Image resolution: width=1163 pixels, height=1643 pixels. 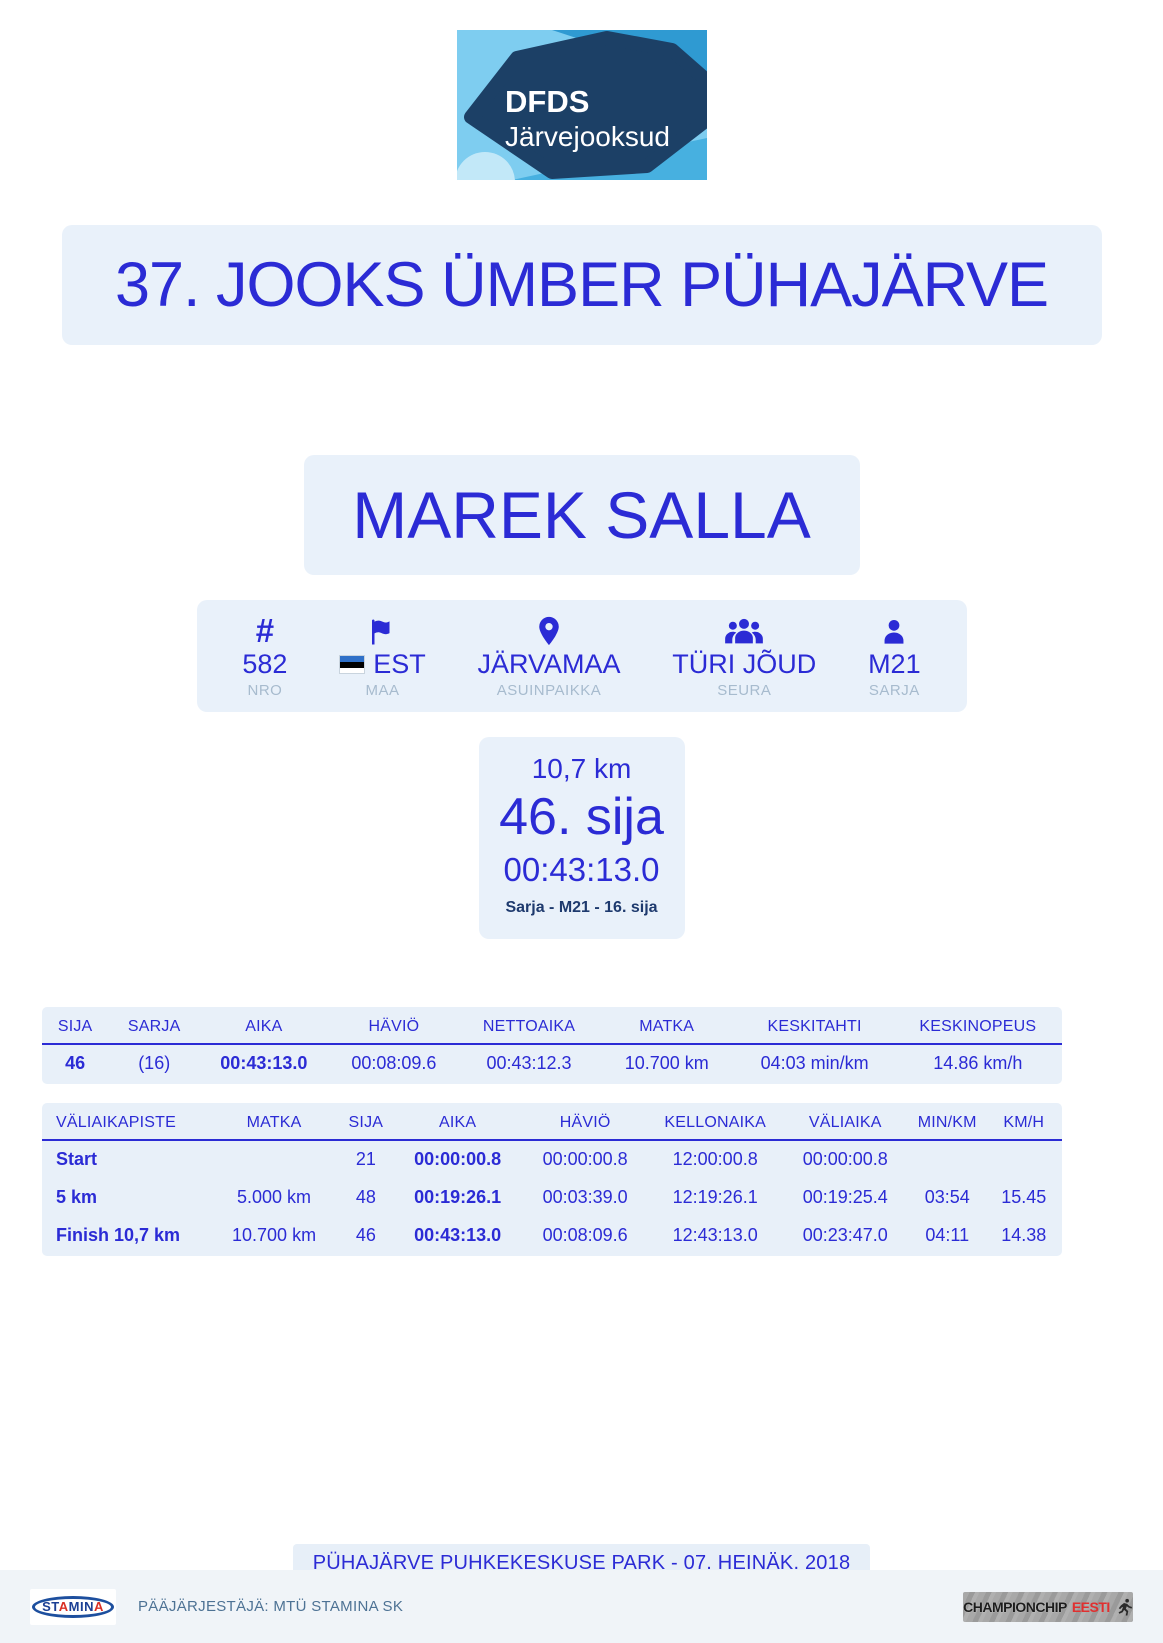 What do you see at coordinates (585, 1159) in the screenshot?
I see `cell-havio: 00:00:00.8` at bounding box center [585, 1159].